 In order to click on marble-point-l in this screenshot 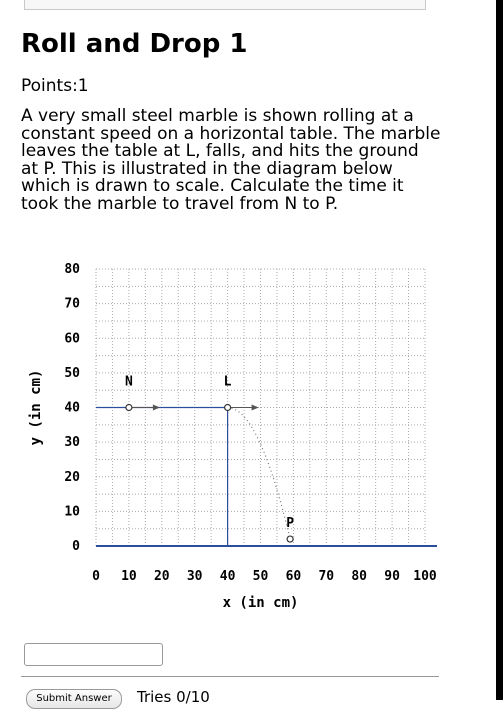, I will do `click(228, 407)`.